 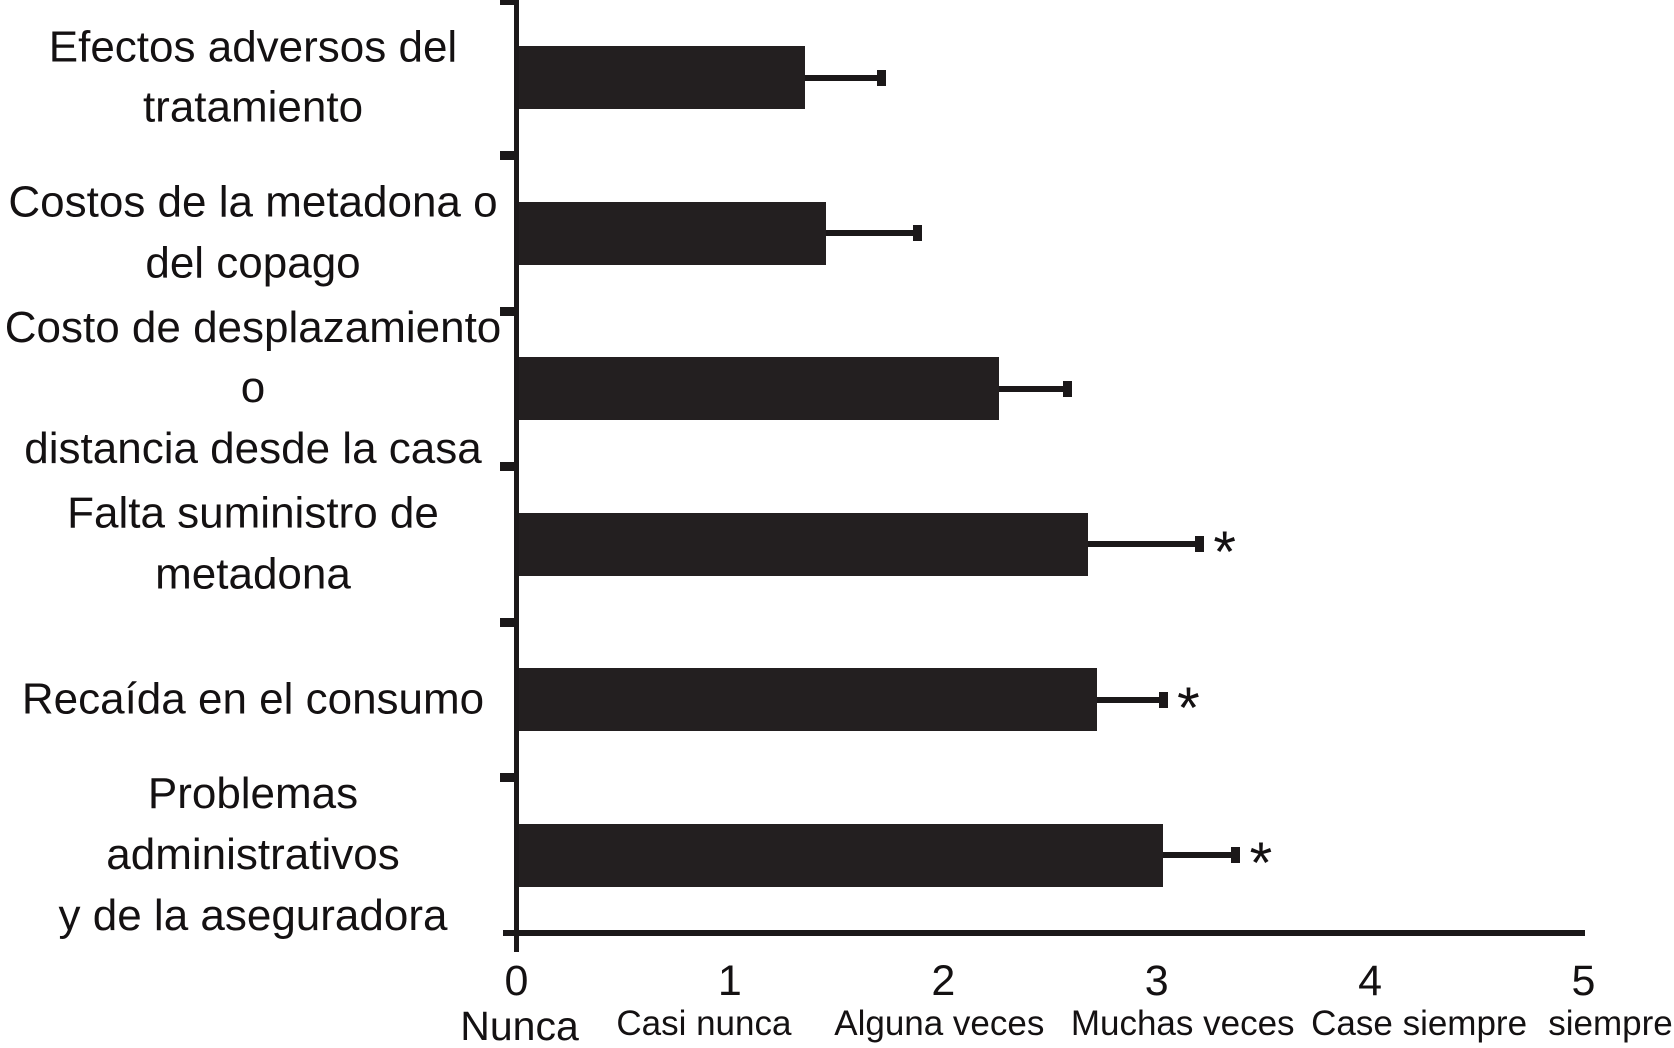 I want to click on category-label: Efectos adversos del tratamiento, so click(x=253, y=77).